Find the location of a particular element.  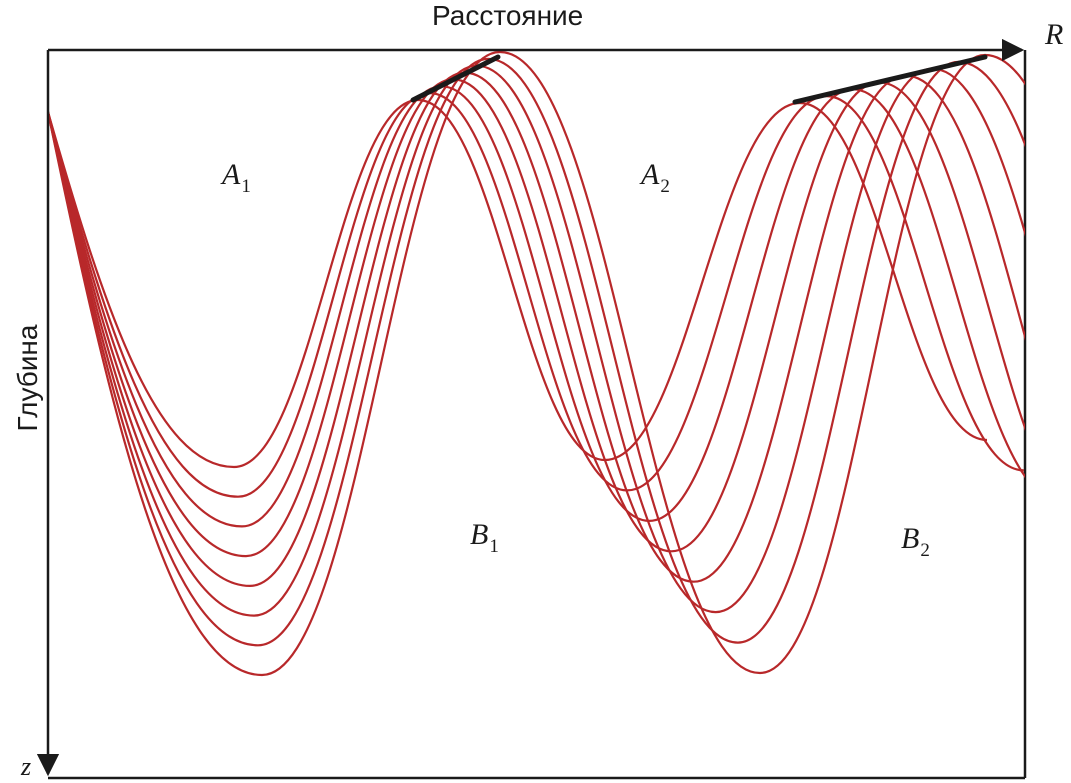

zone-label-b1: B1 is located at coordinates (484, 537).